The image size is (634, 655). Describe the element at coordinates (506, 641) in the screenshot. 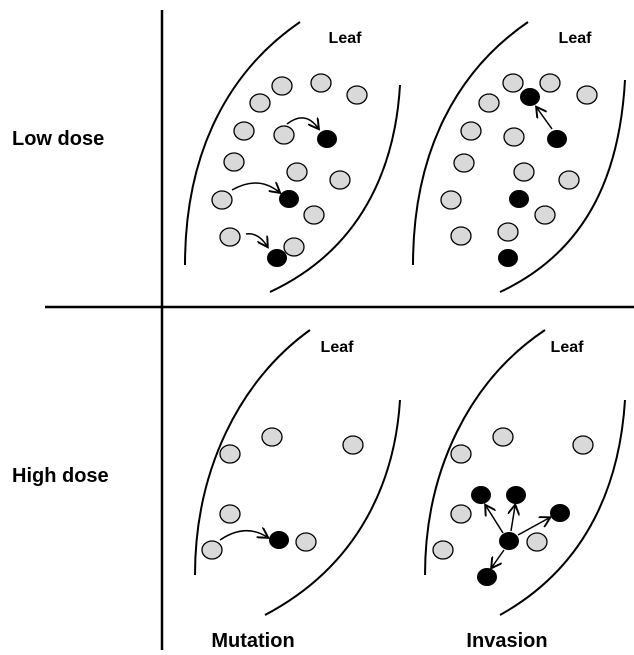

I see `column-label: Invasion` at that location.